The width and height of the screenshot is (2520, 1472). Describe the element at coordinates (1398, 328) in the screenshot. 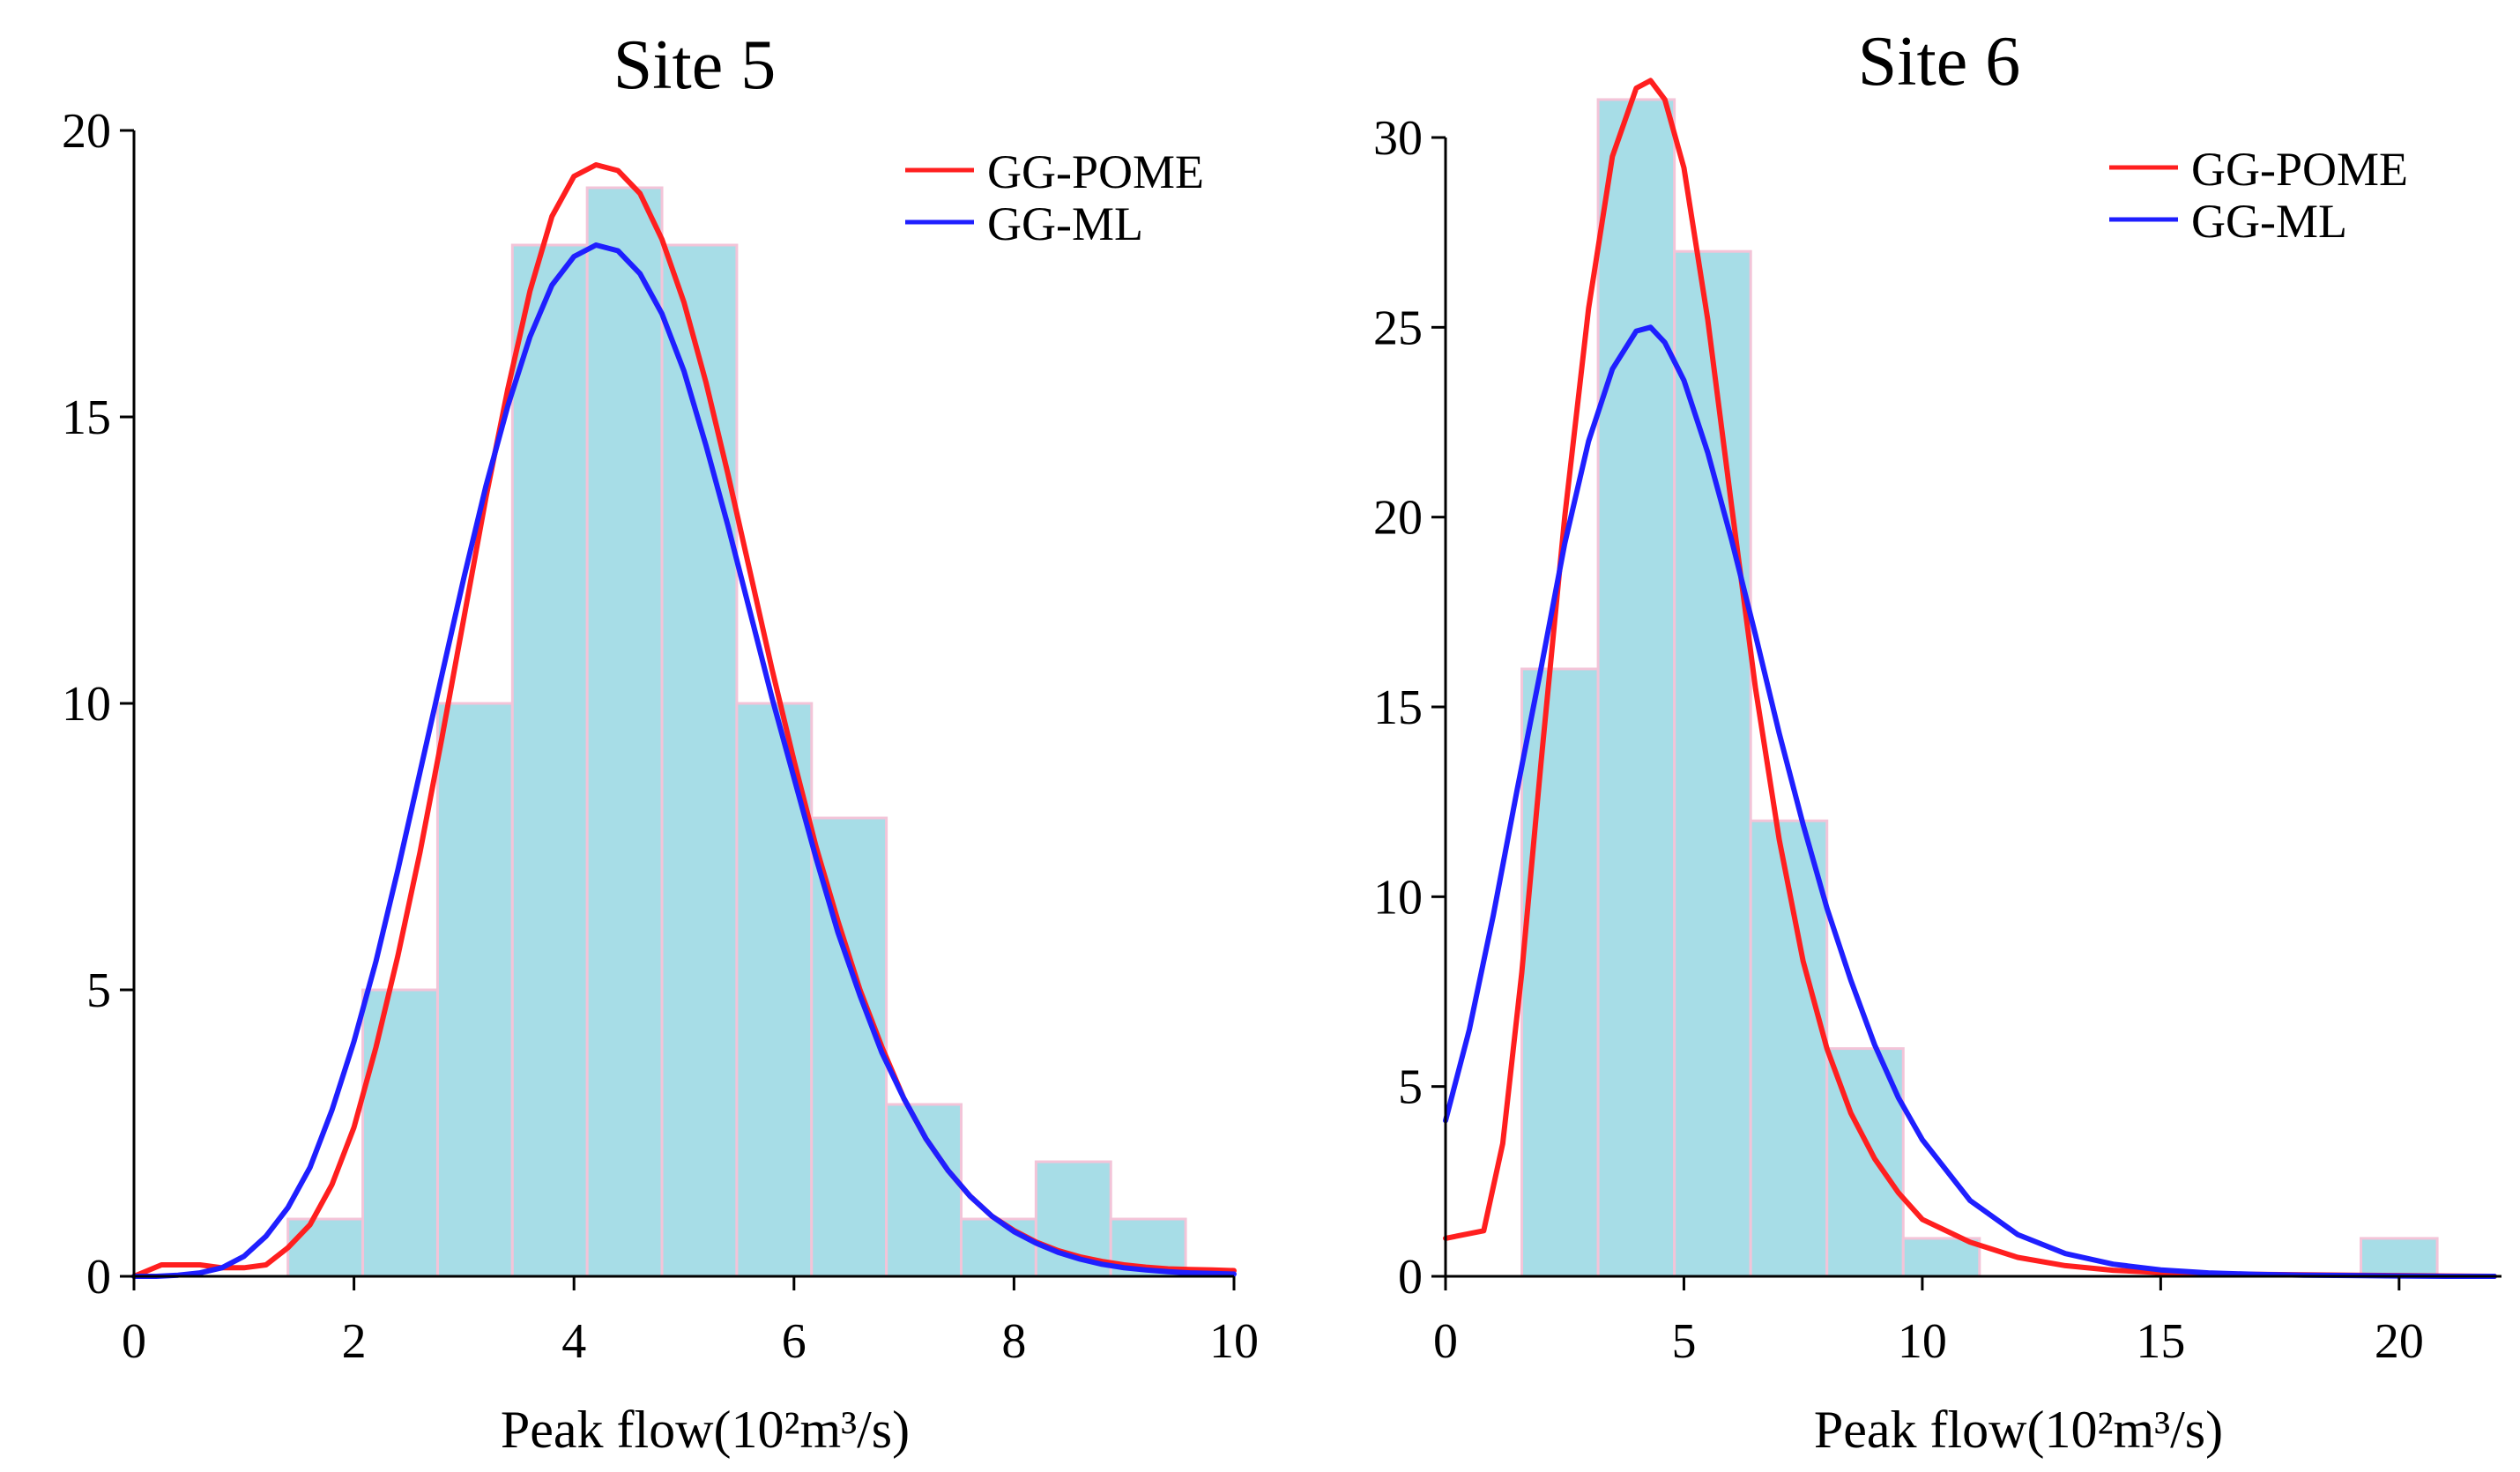

I see `y-tick-label: 25` at that location.